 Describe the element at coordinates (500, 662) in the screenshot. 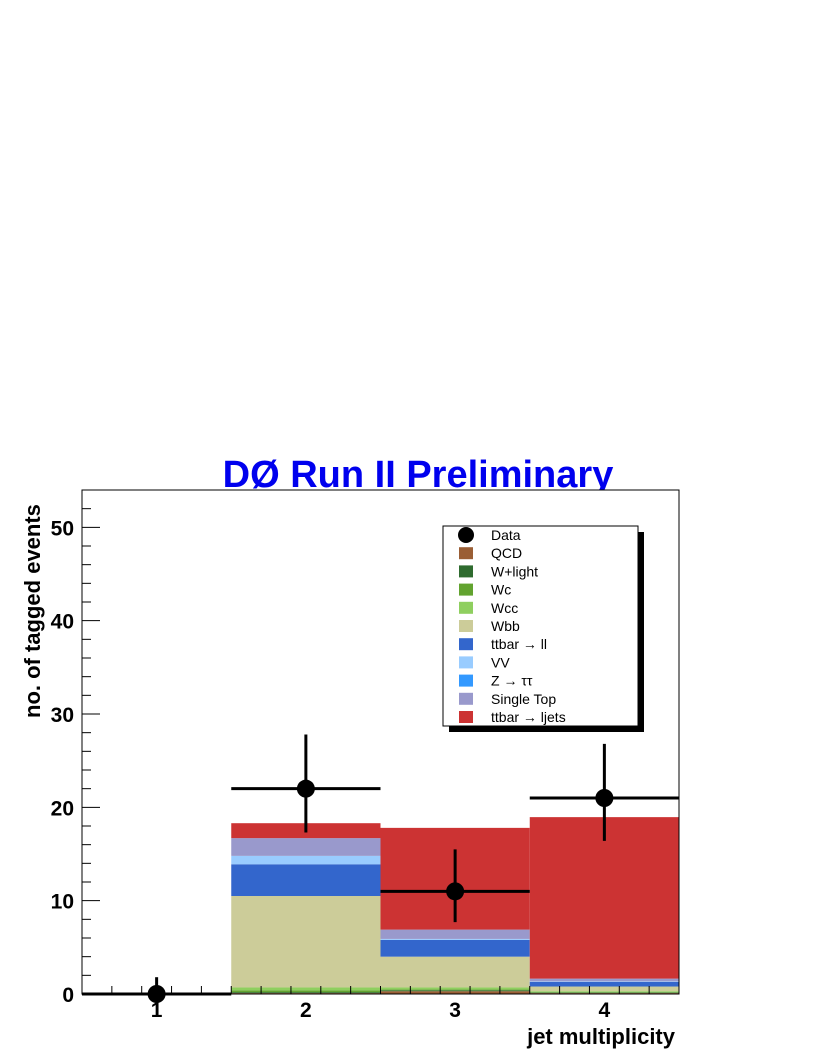

I see `legend-label: VV` at that location.